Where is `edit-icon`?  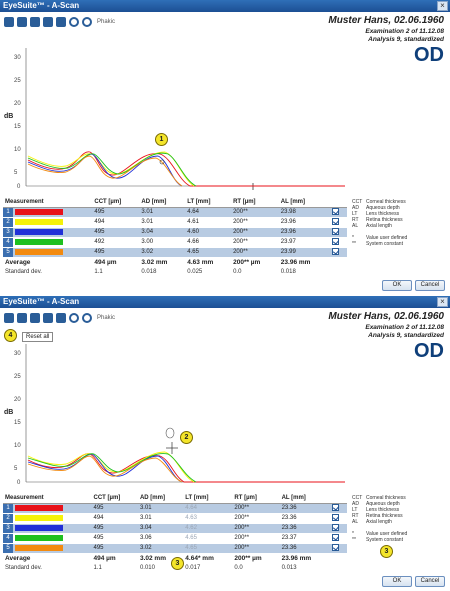 edit-icon is located at coordinates (35, 22).